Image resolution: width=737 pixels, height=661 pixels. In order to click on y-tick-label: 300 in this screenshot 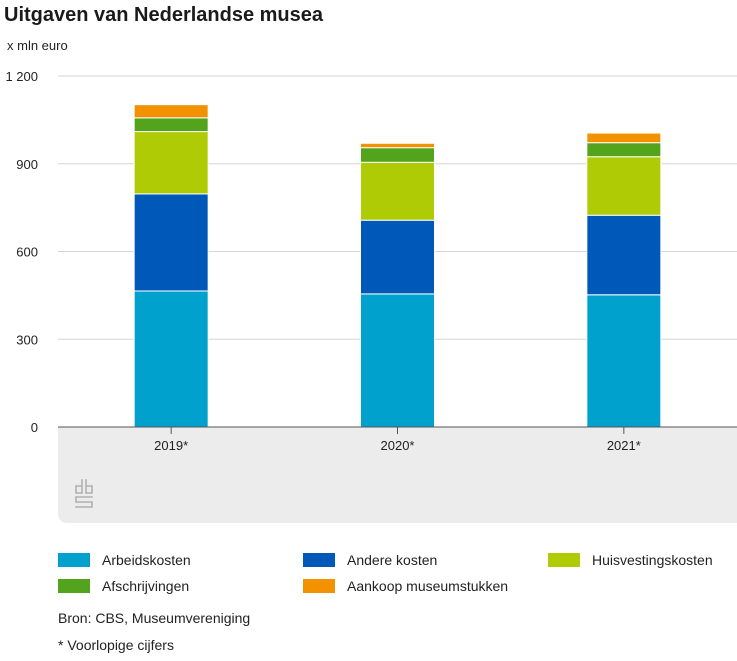, I will do `click(27, 339)`.